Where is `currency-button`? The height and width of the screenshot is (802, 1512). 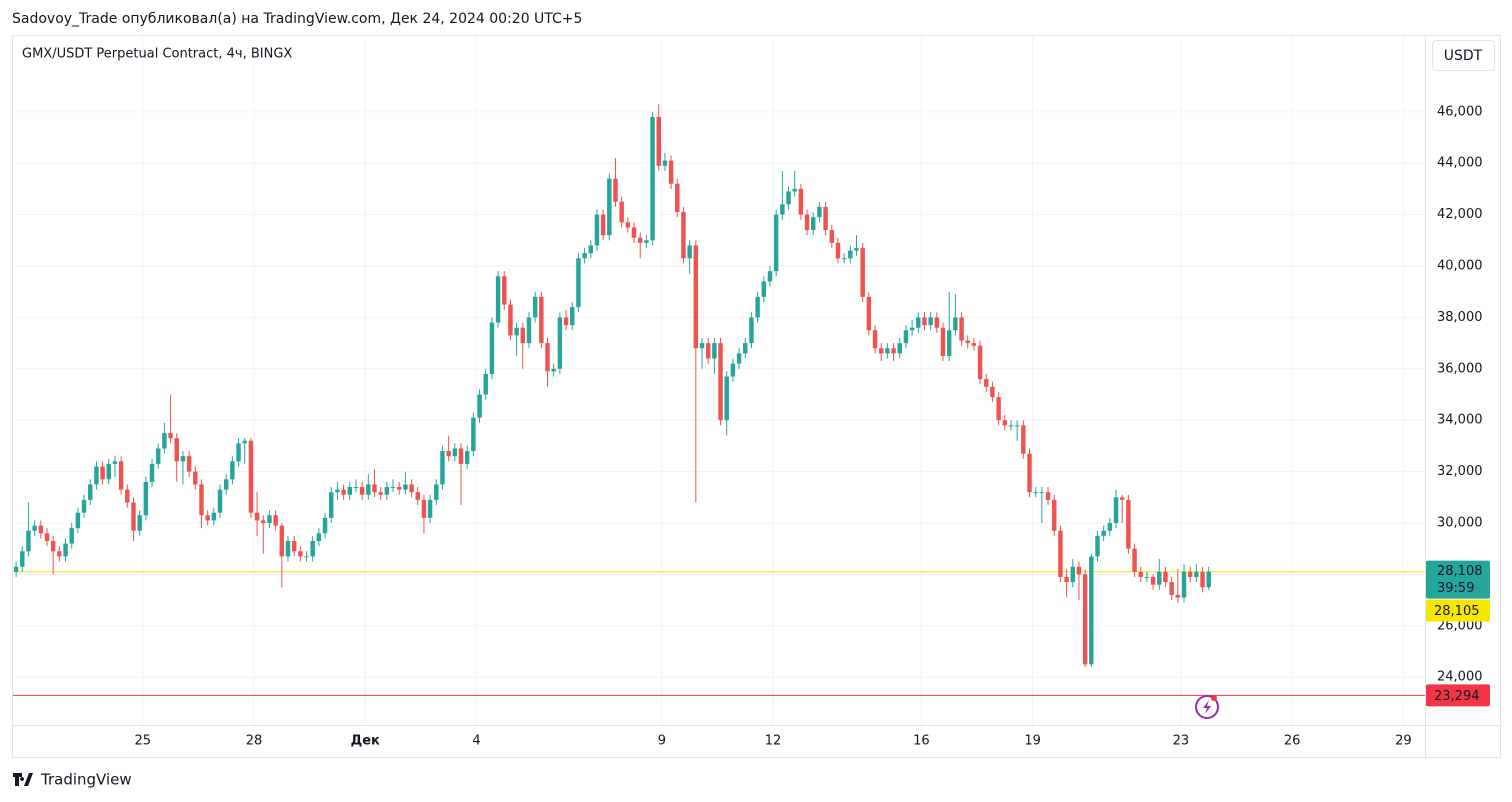 currency-button is located at coordinates (1463, 55).